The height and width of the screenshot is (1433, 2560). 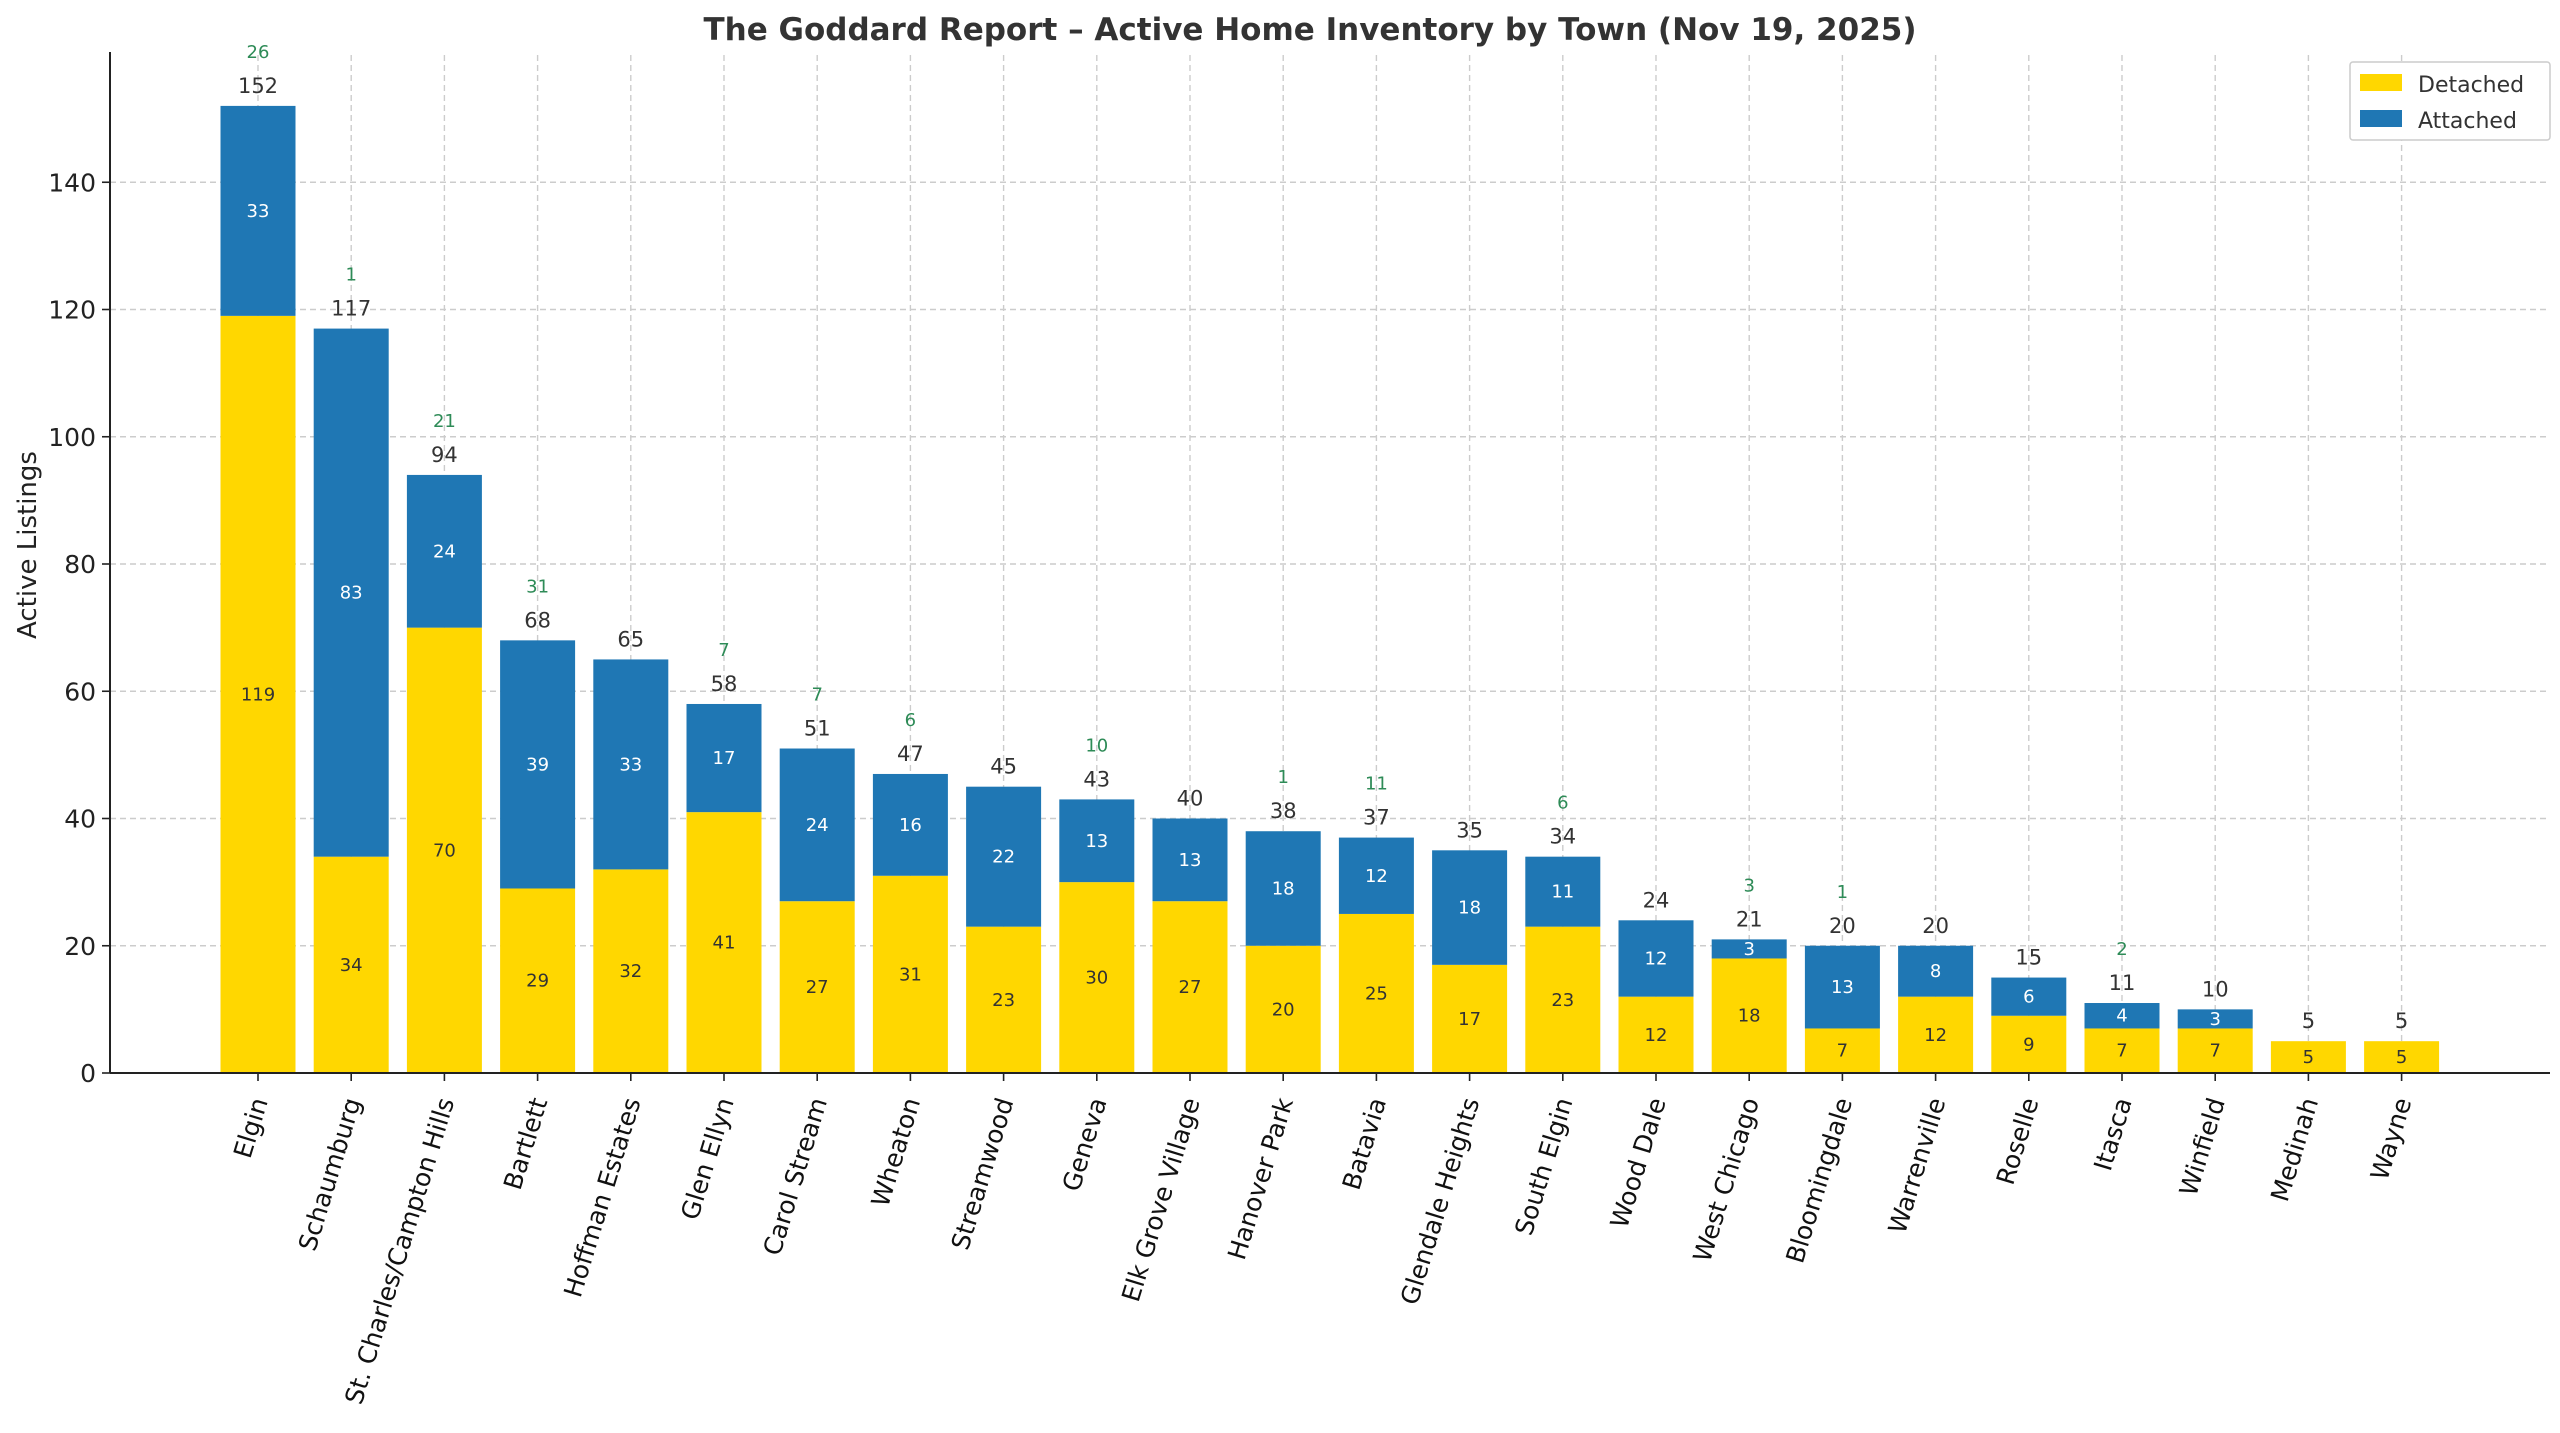 I want to click on x-tick-label: St. Charles/Campton Hills, so click(x=399, y=1250).